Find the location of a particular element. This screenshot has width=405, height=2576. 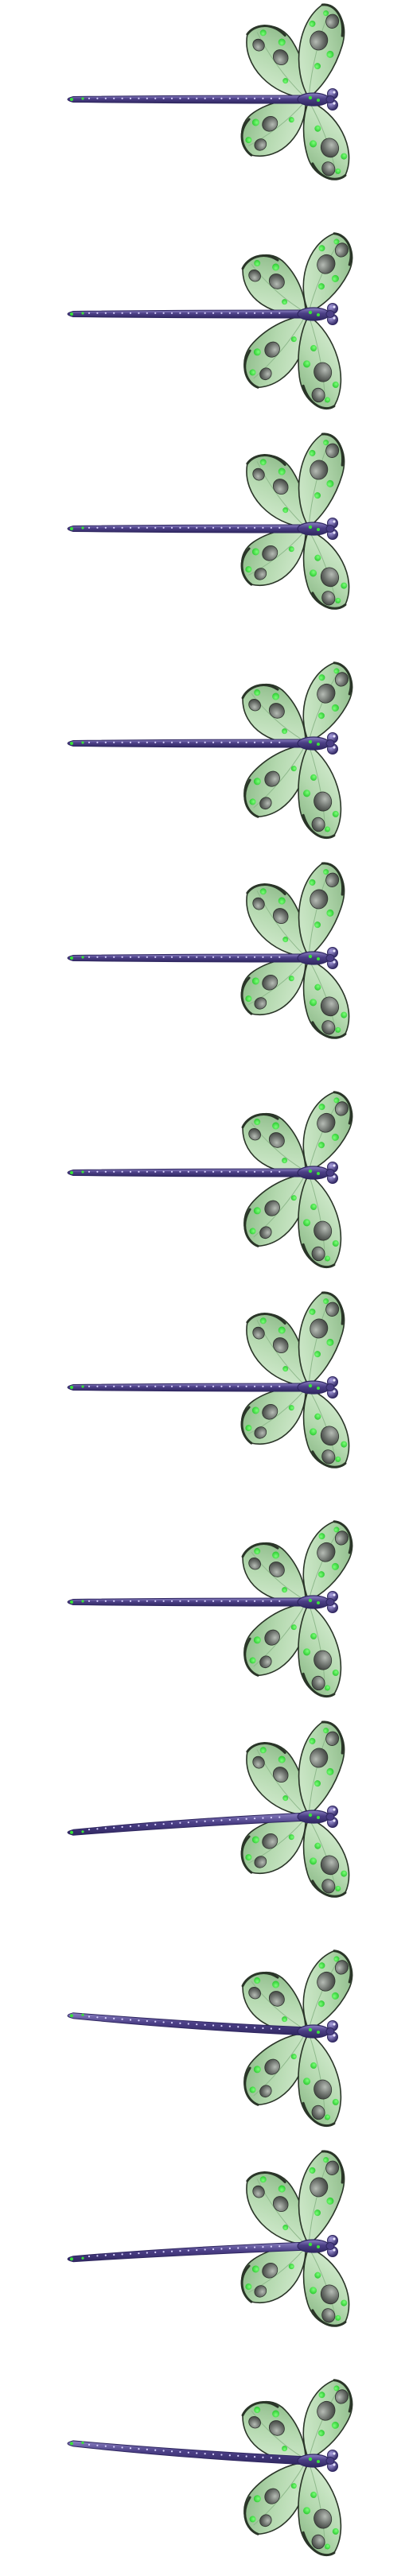

tail-spot is located at coordinates (83, 2014).